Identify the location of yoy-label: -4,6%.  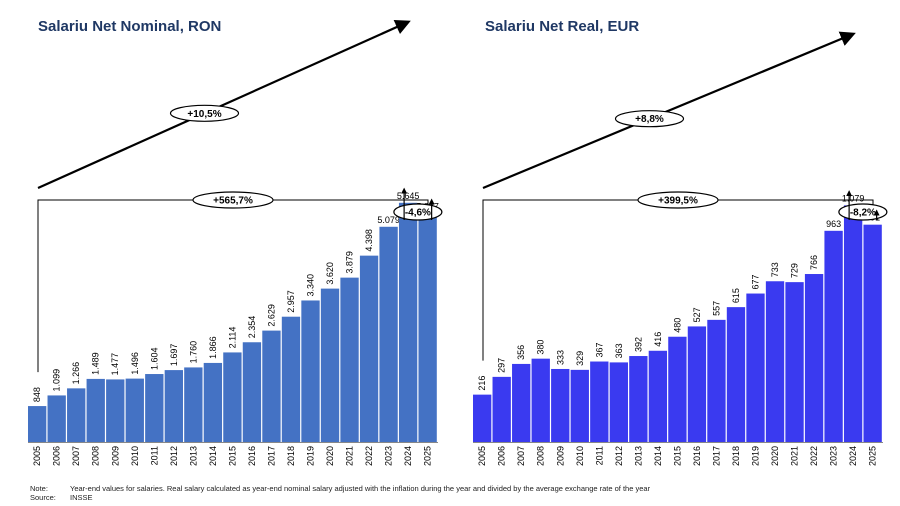
(418, 213).